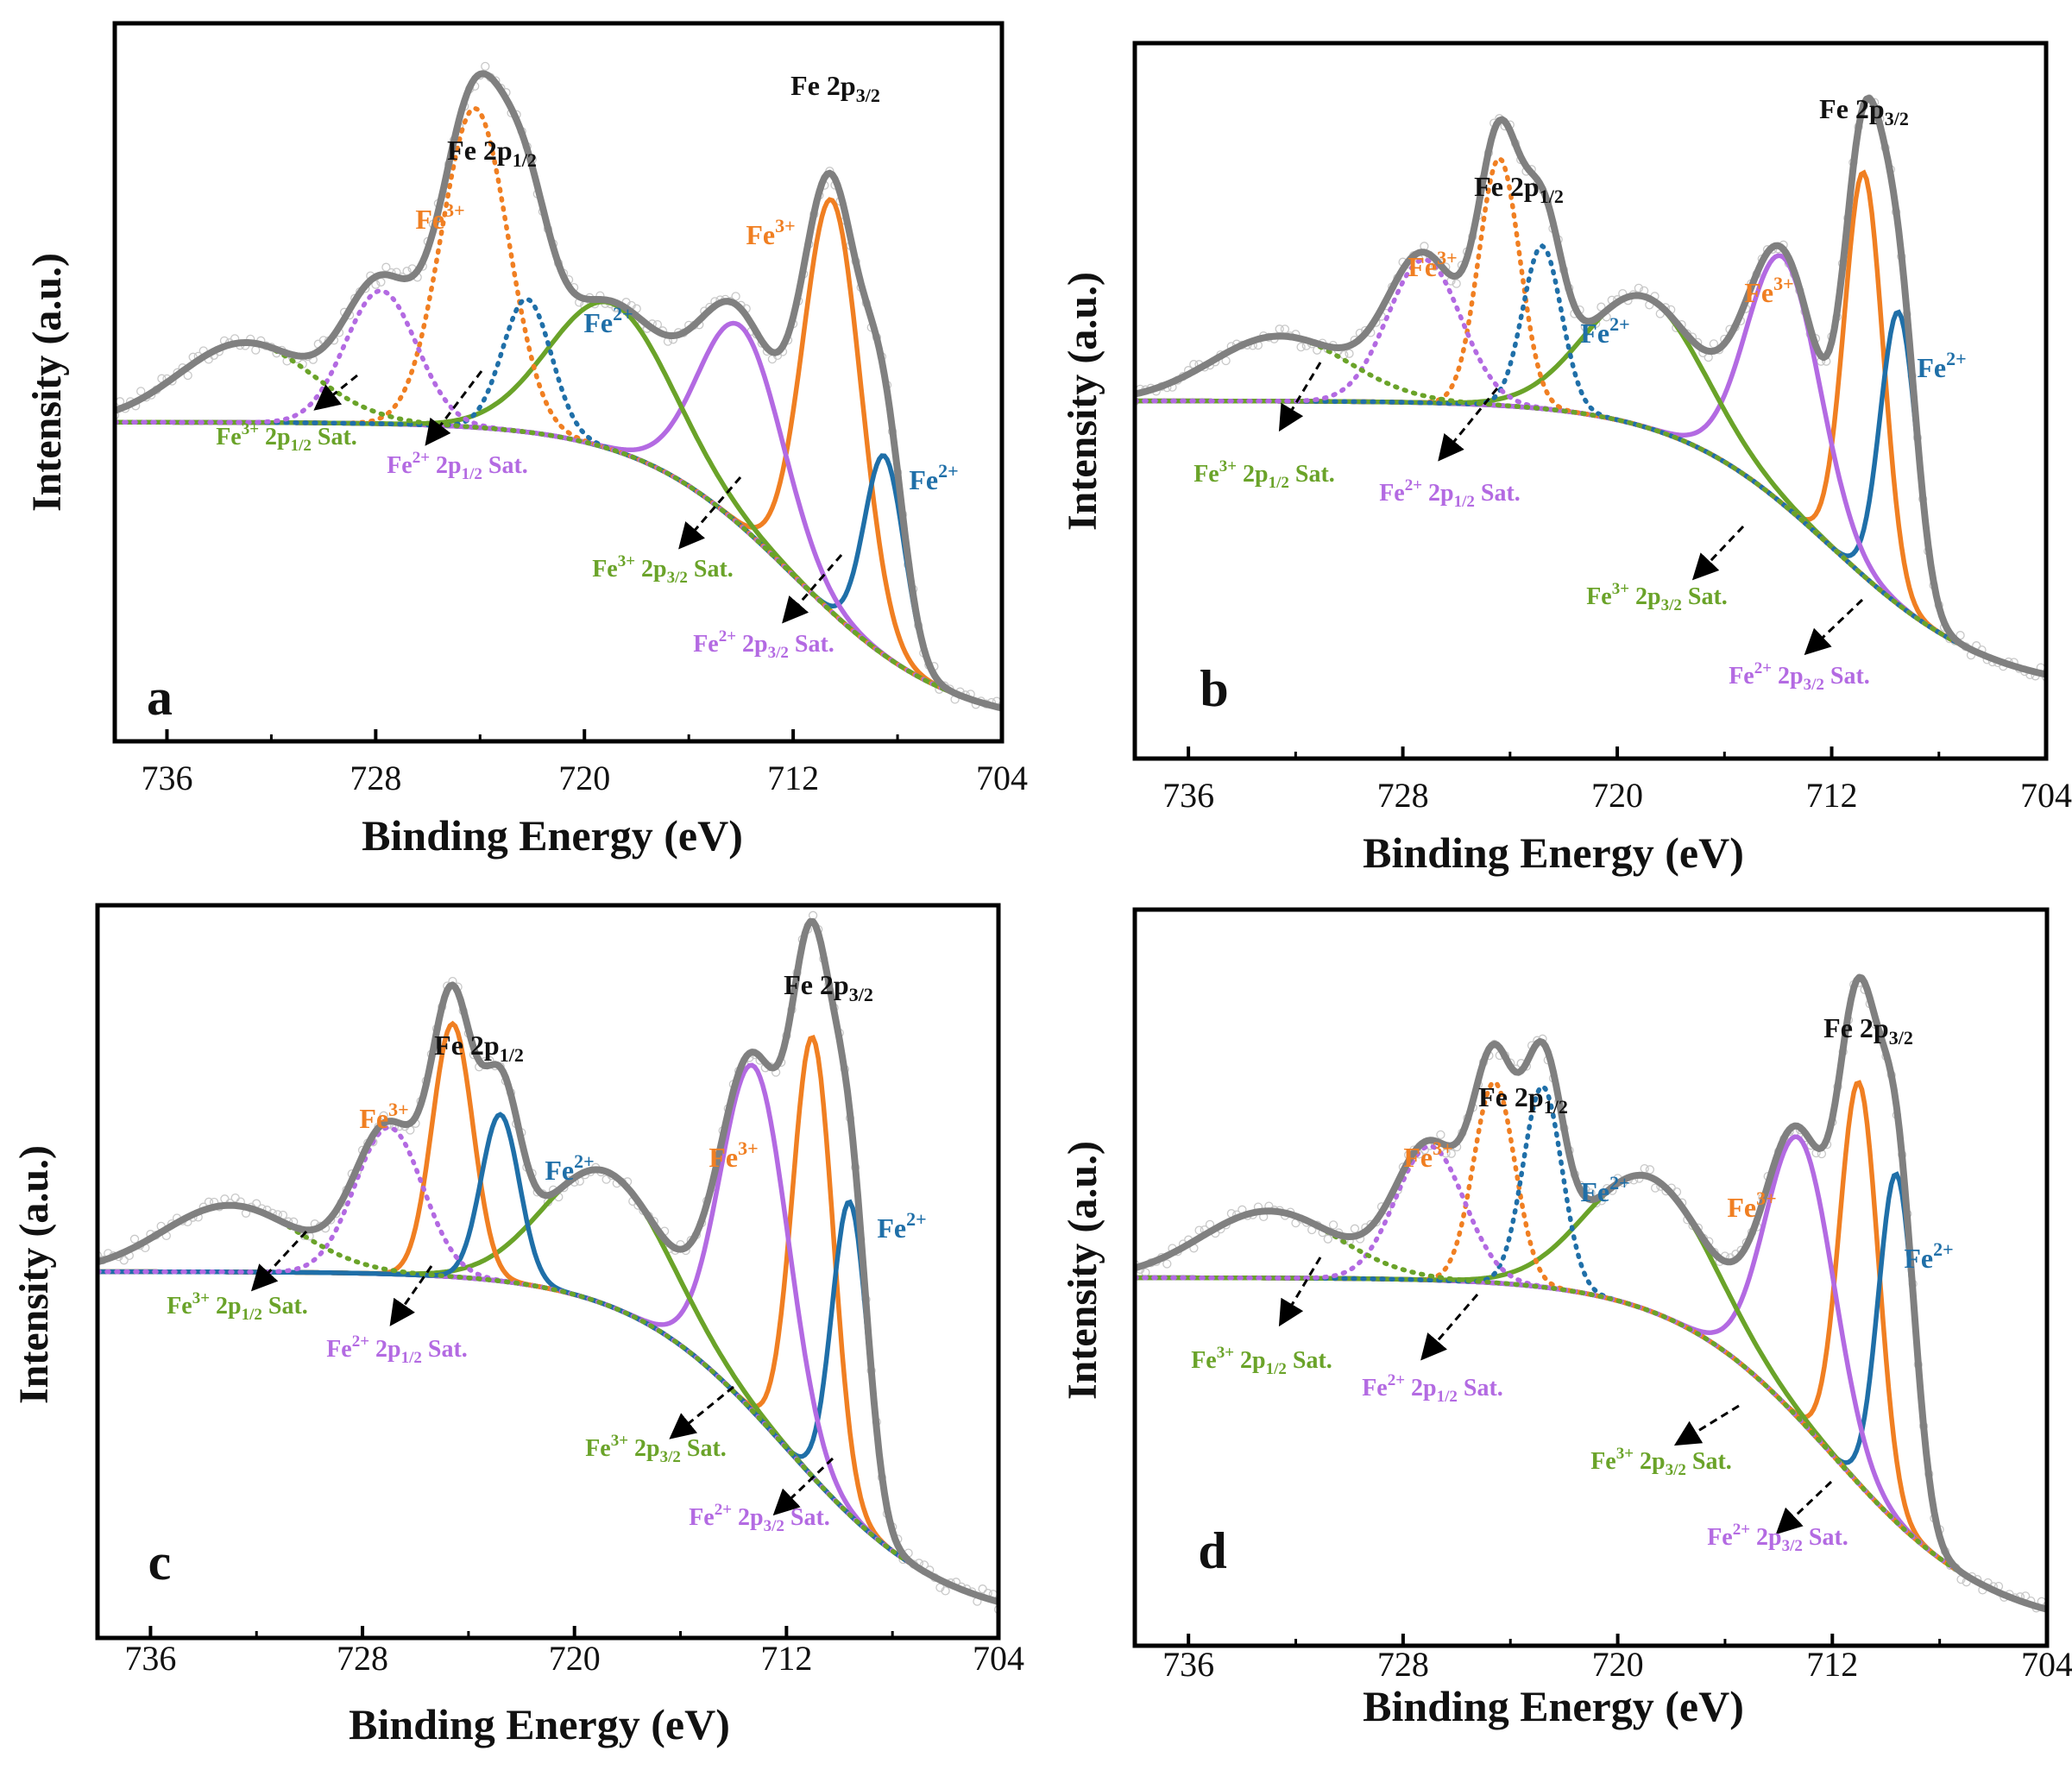 Image resolution: width=2072 pixels, height=1770 pixels. I want to click on panel-letter: d, so click(1212, 1550).